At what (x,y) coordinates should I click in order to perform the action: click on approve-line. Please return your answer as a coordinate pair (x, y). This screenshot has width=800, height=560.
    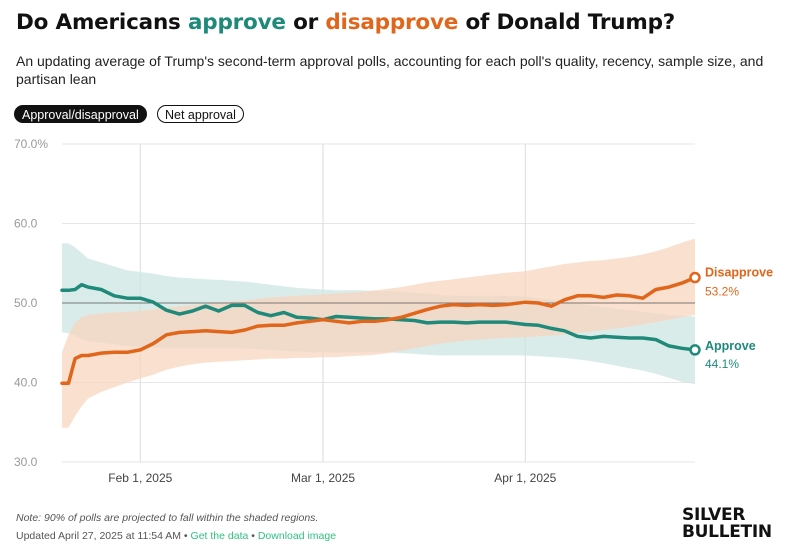
    Looking at the image, I should click on (378, 317).